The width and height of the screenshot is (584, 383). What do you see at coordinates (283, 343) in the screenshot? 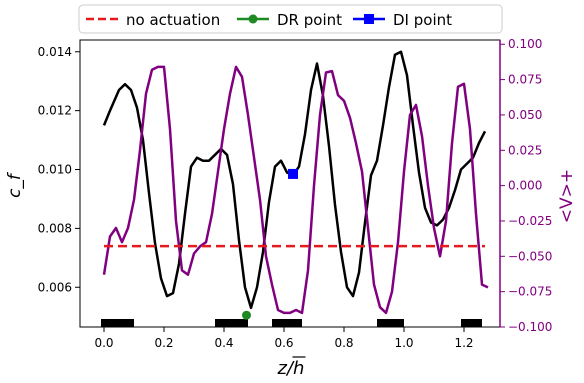
I see `x-tick-label: 0.6` at bounding box center [283, 343].